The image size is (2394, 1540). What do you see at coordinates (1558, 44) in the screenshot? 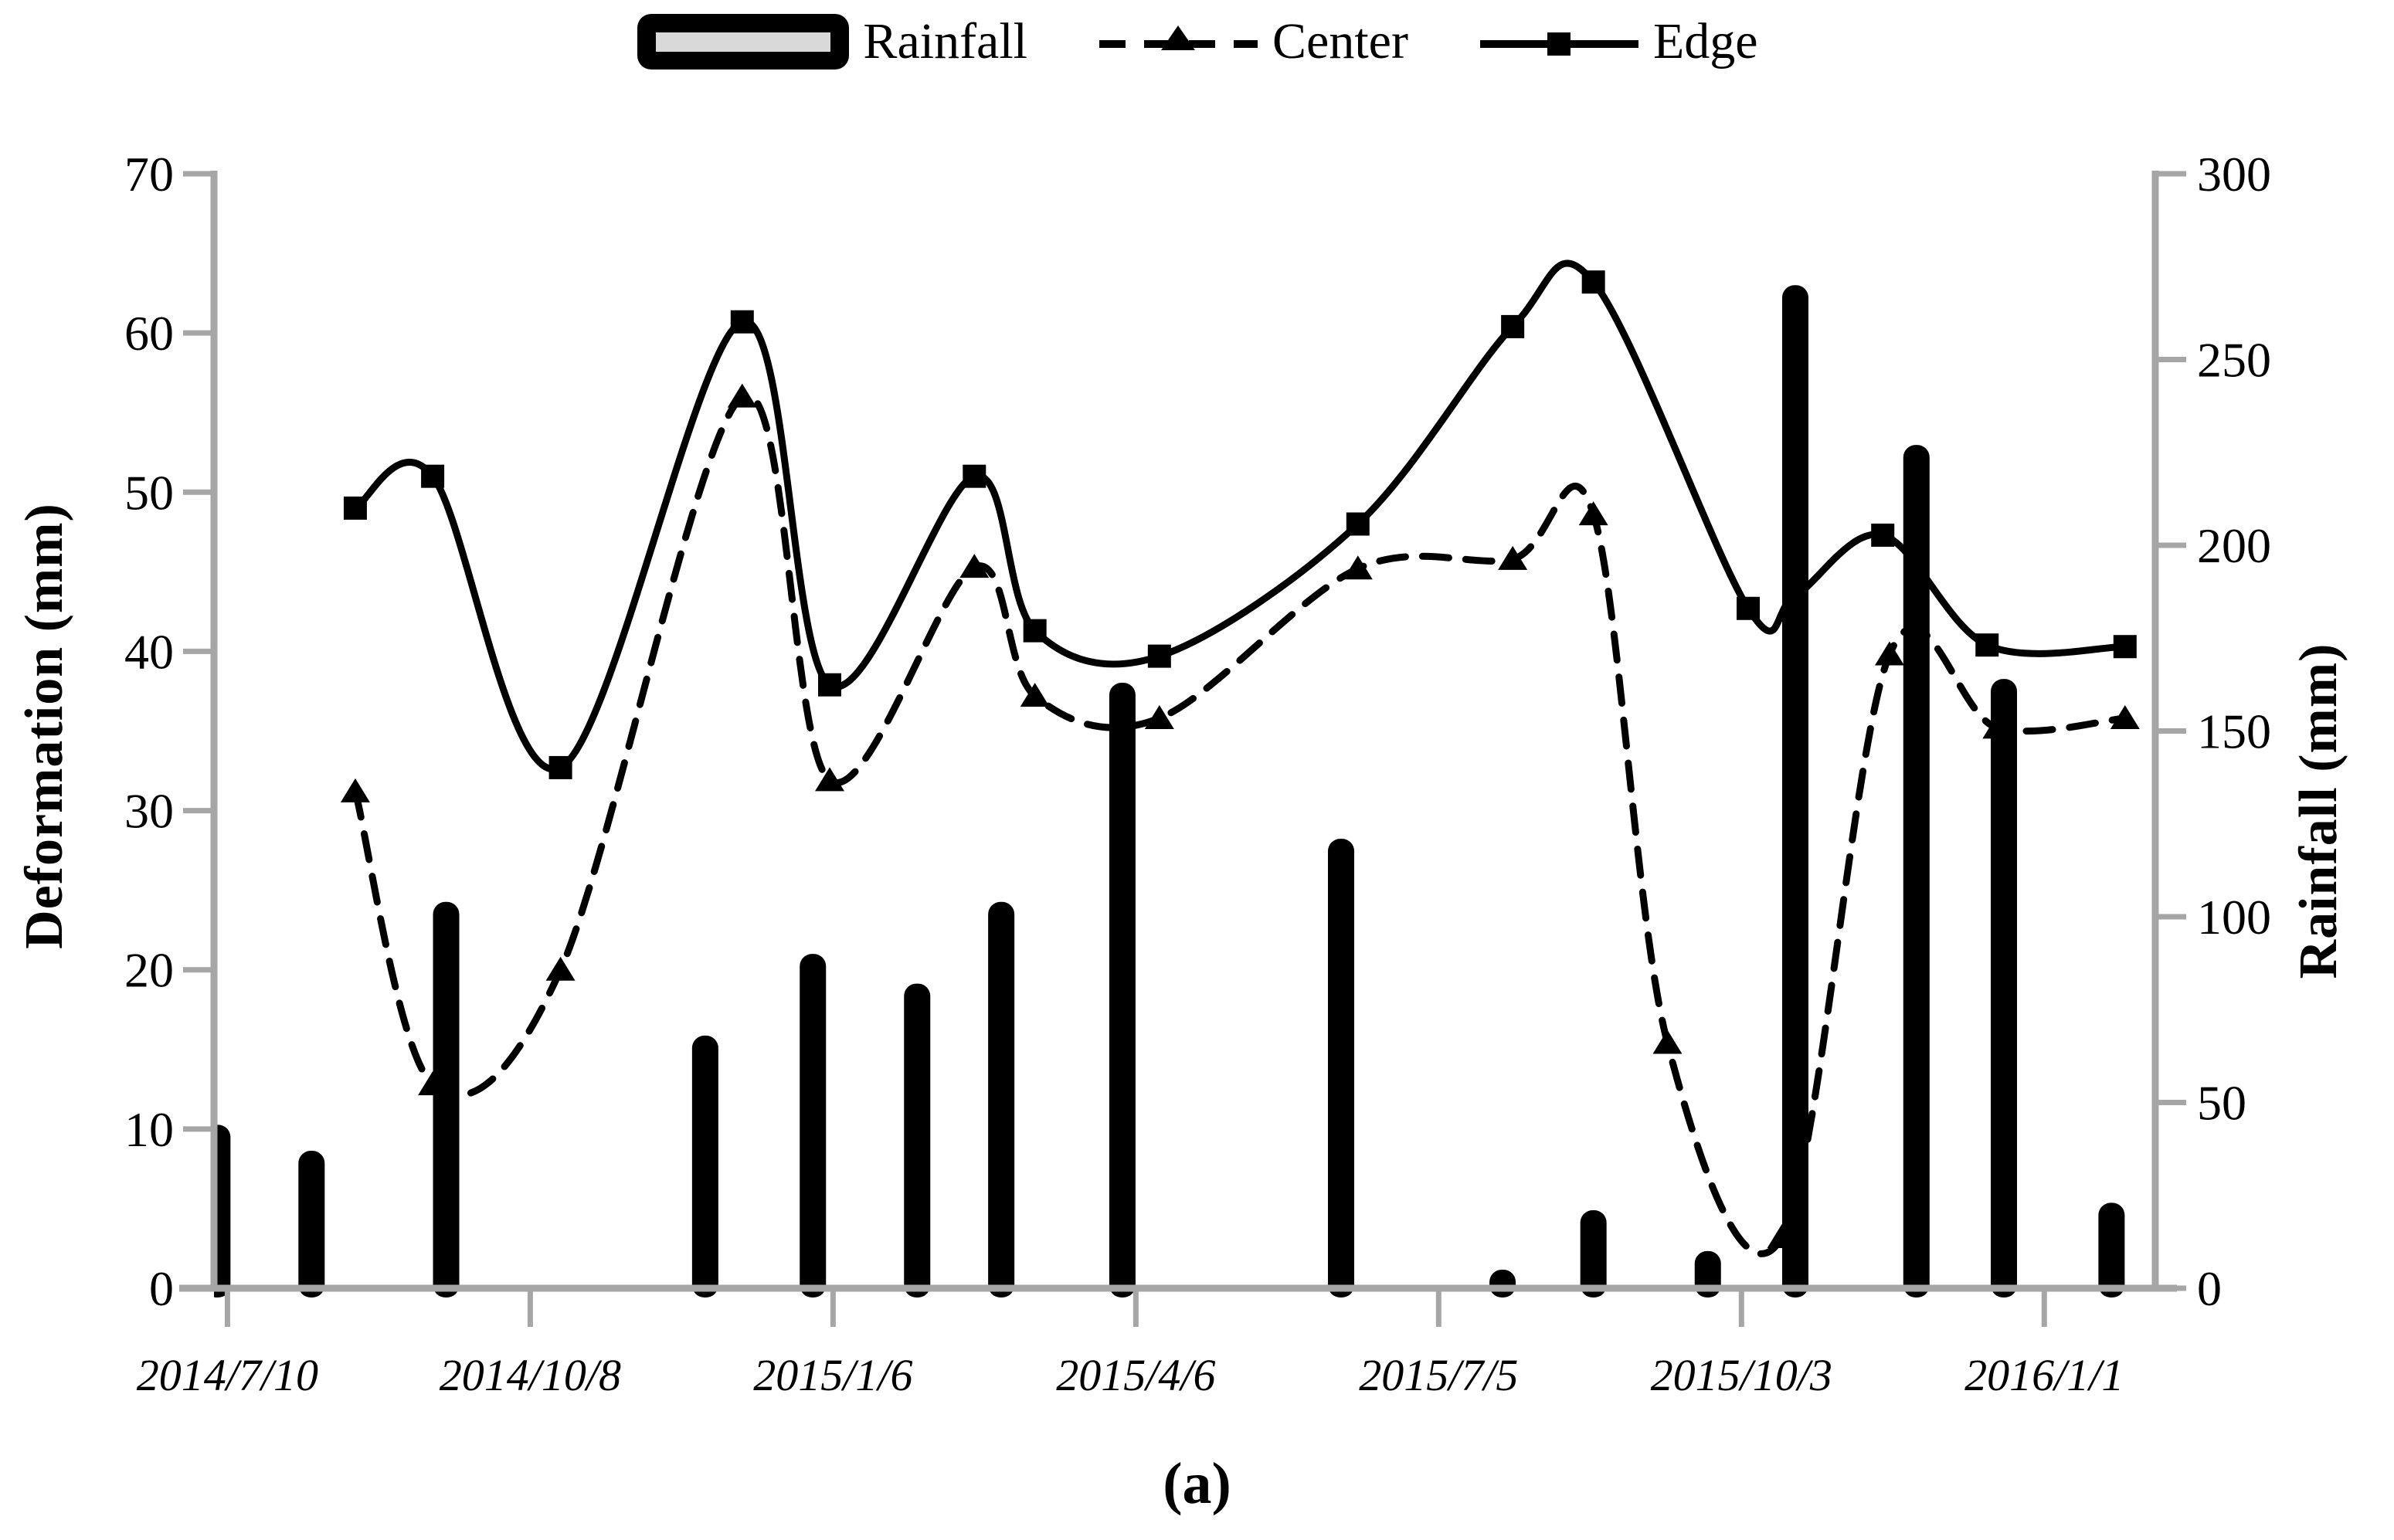
I see `edge-solid-line-square-icon` at bounding box center [1558, 44].